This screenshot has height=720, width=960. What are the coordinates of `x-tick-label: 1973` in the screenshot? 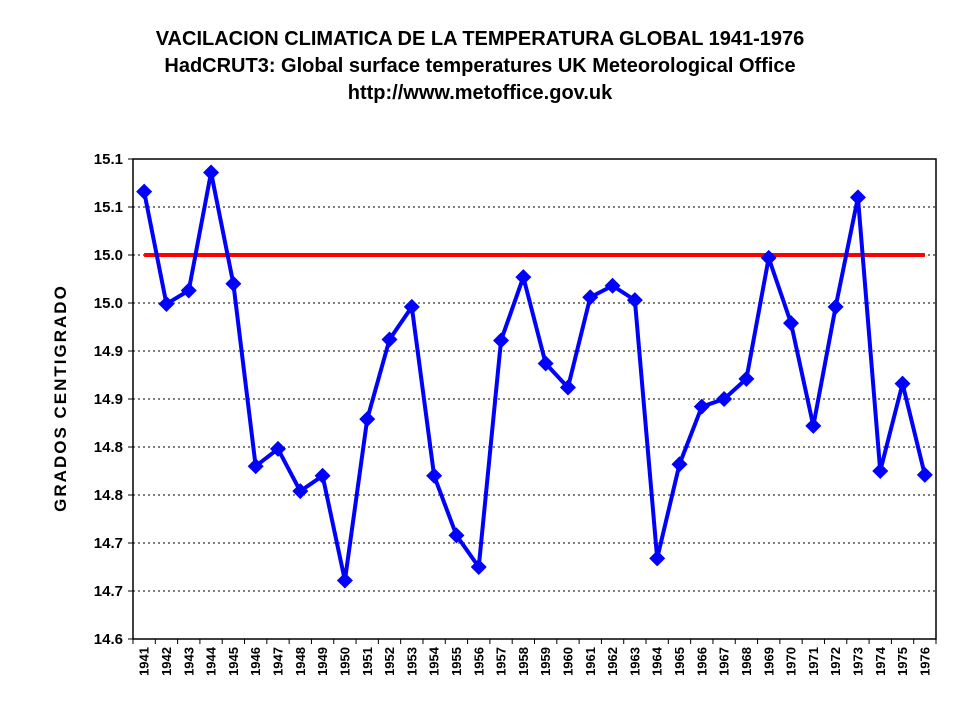 It's located at (857, 661).